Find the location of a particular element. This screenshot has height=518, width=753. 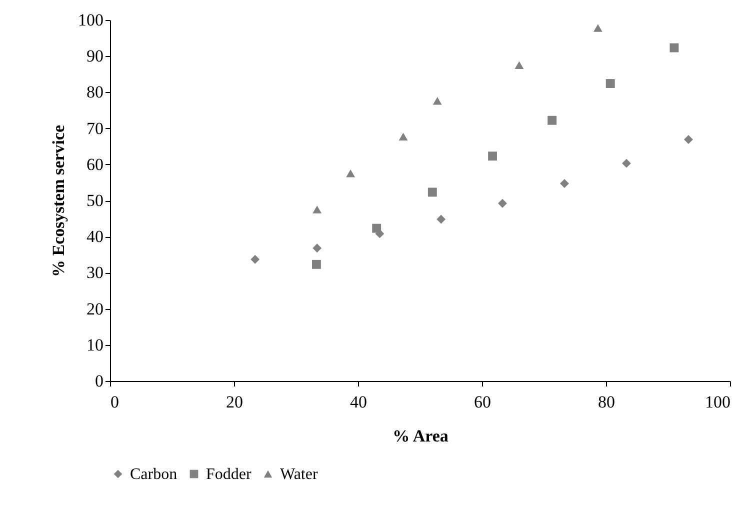

y-tick-label: 100 is located at coordinates (91, 20).